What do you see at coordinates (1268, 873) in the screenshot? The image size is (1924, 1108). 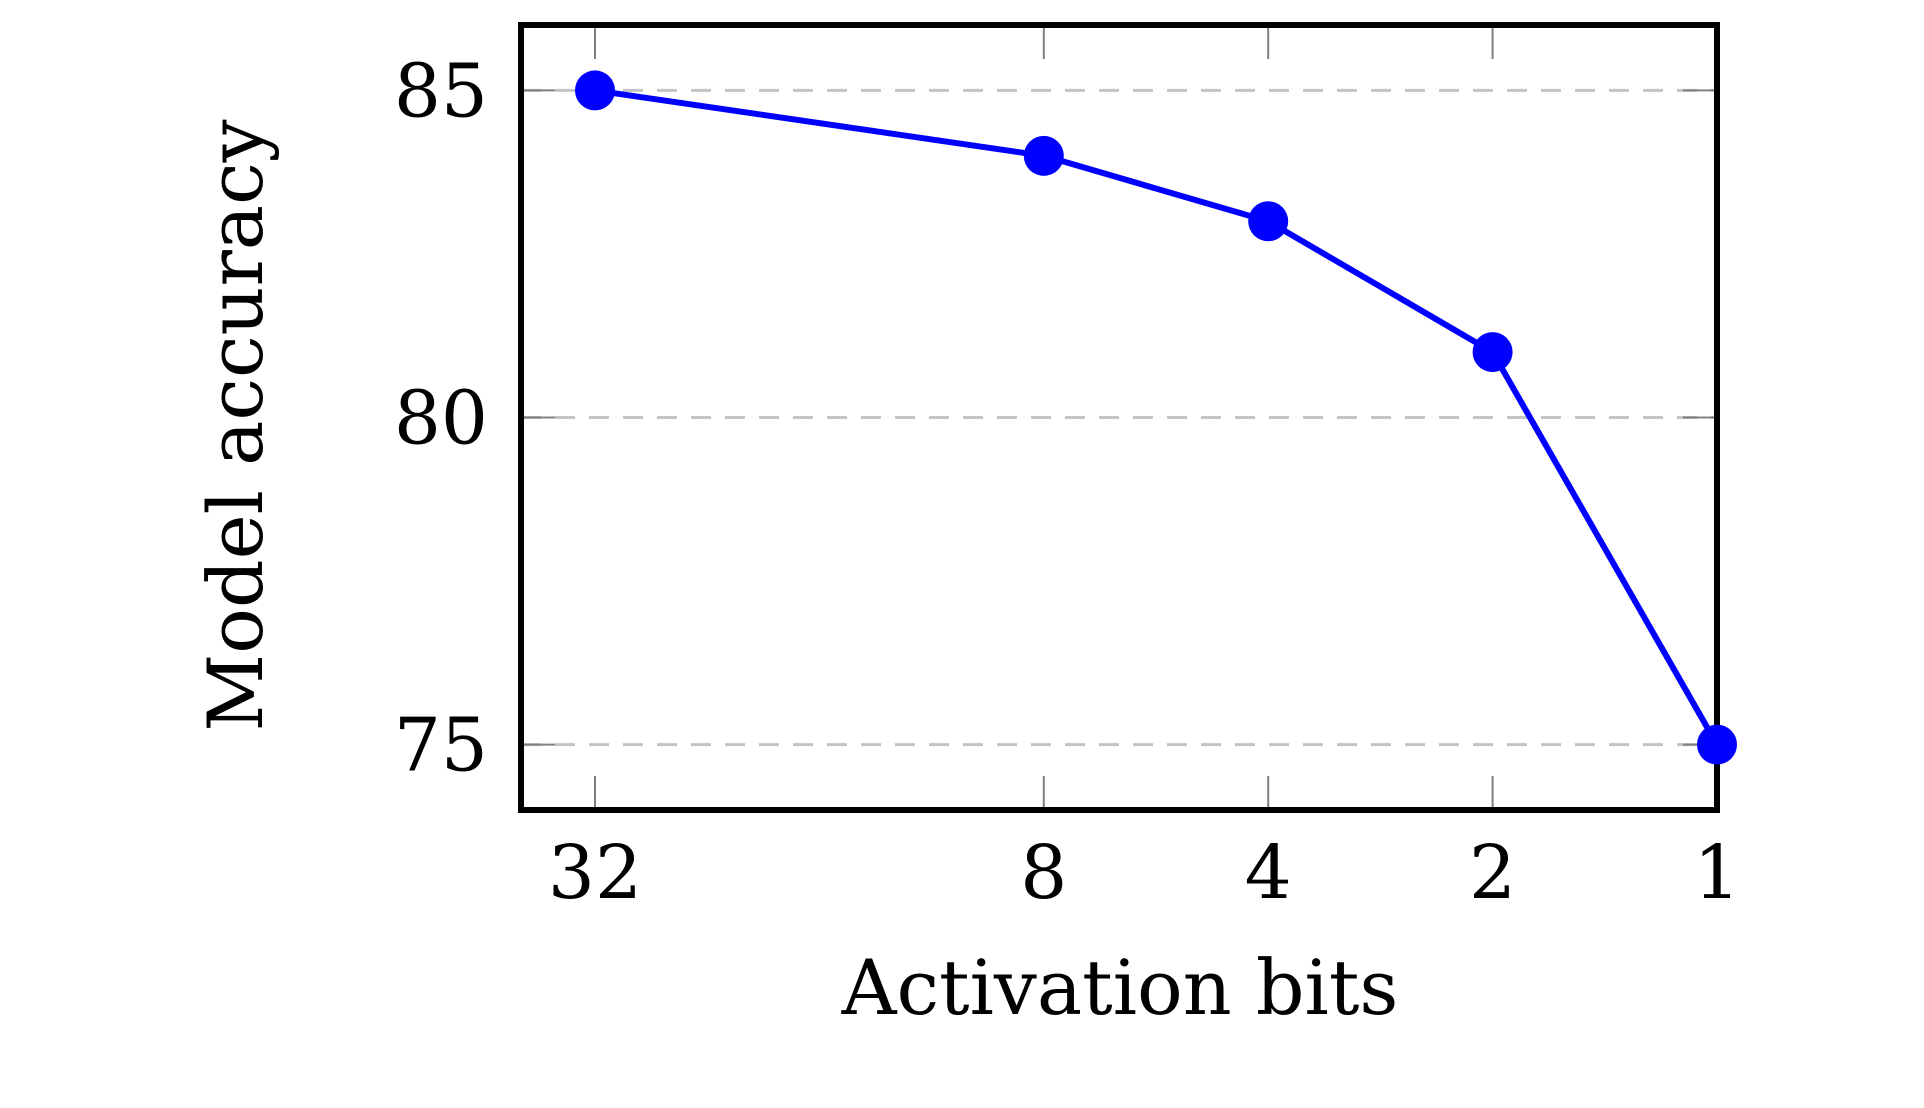 I see `x-tick-label: 4` at bounding box center [1268, 873].